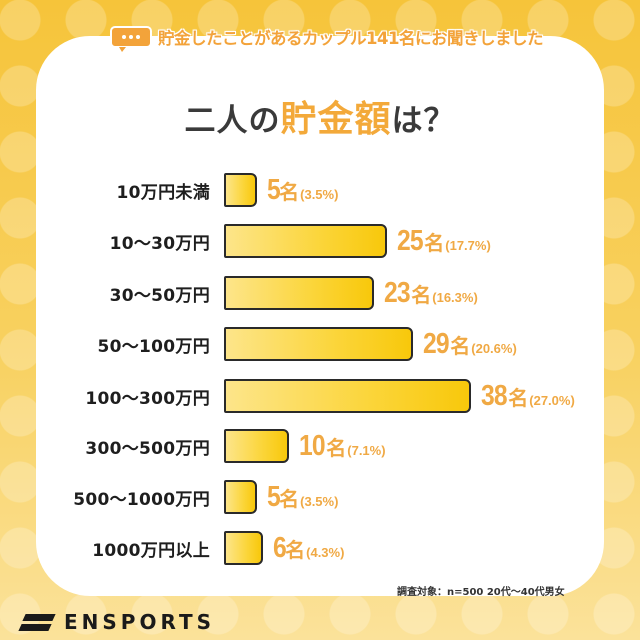  What do you see at coordinates (153, 346) in the screenshot?
I see `category-label: 50〜100万円` at bounding box center [153, 346].